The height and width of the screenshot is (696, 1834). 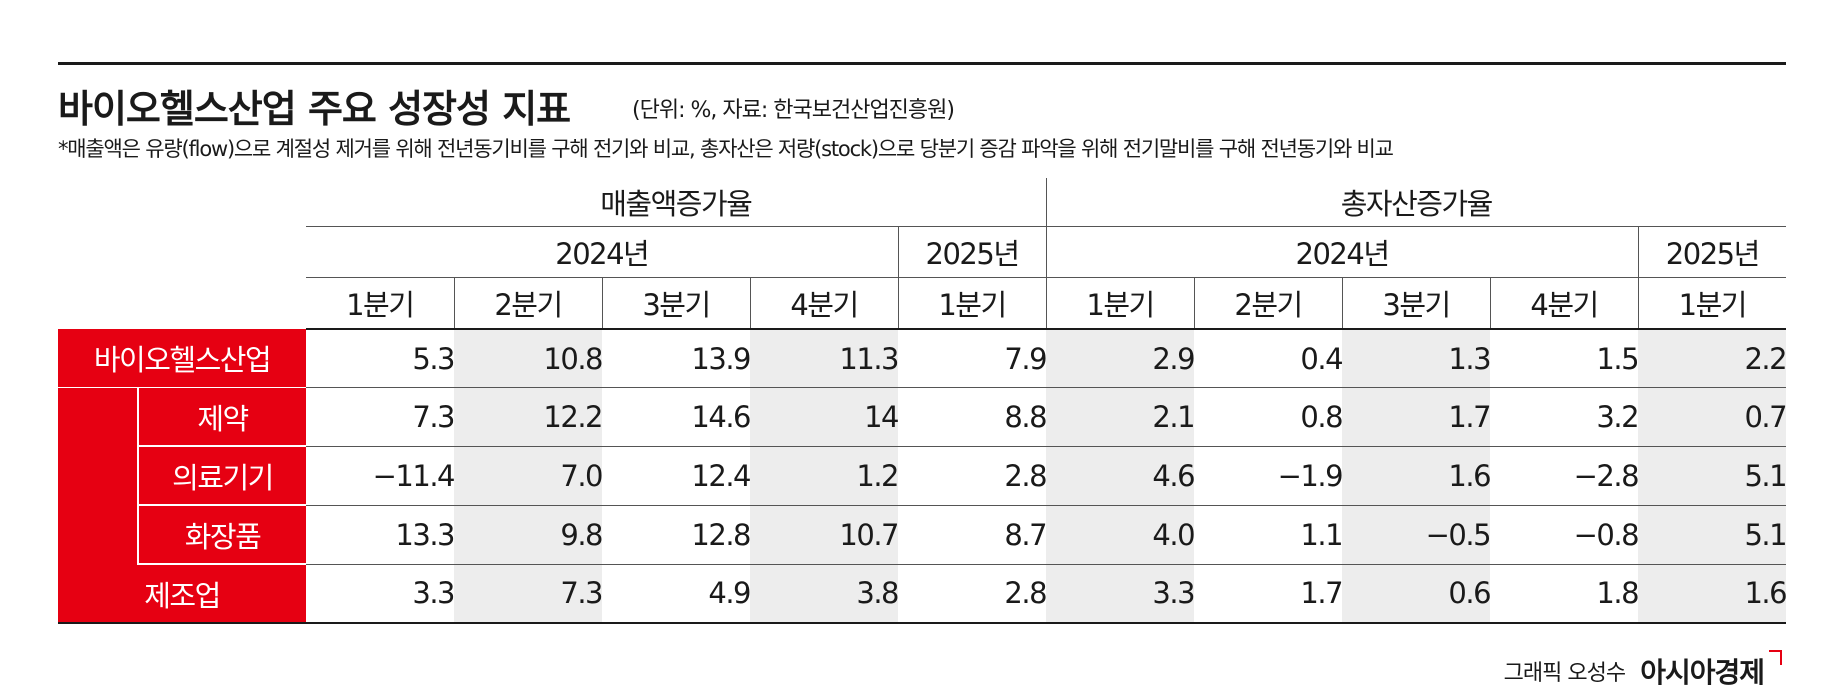 I want to click on table-cell: 0.7, so click(x=1713, y=417).